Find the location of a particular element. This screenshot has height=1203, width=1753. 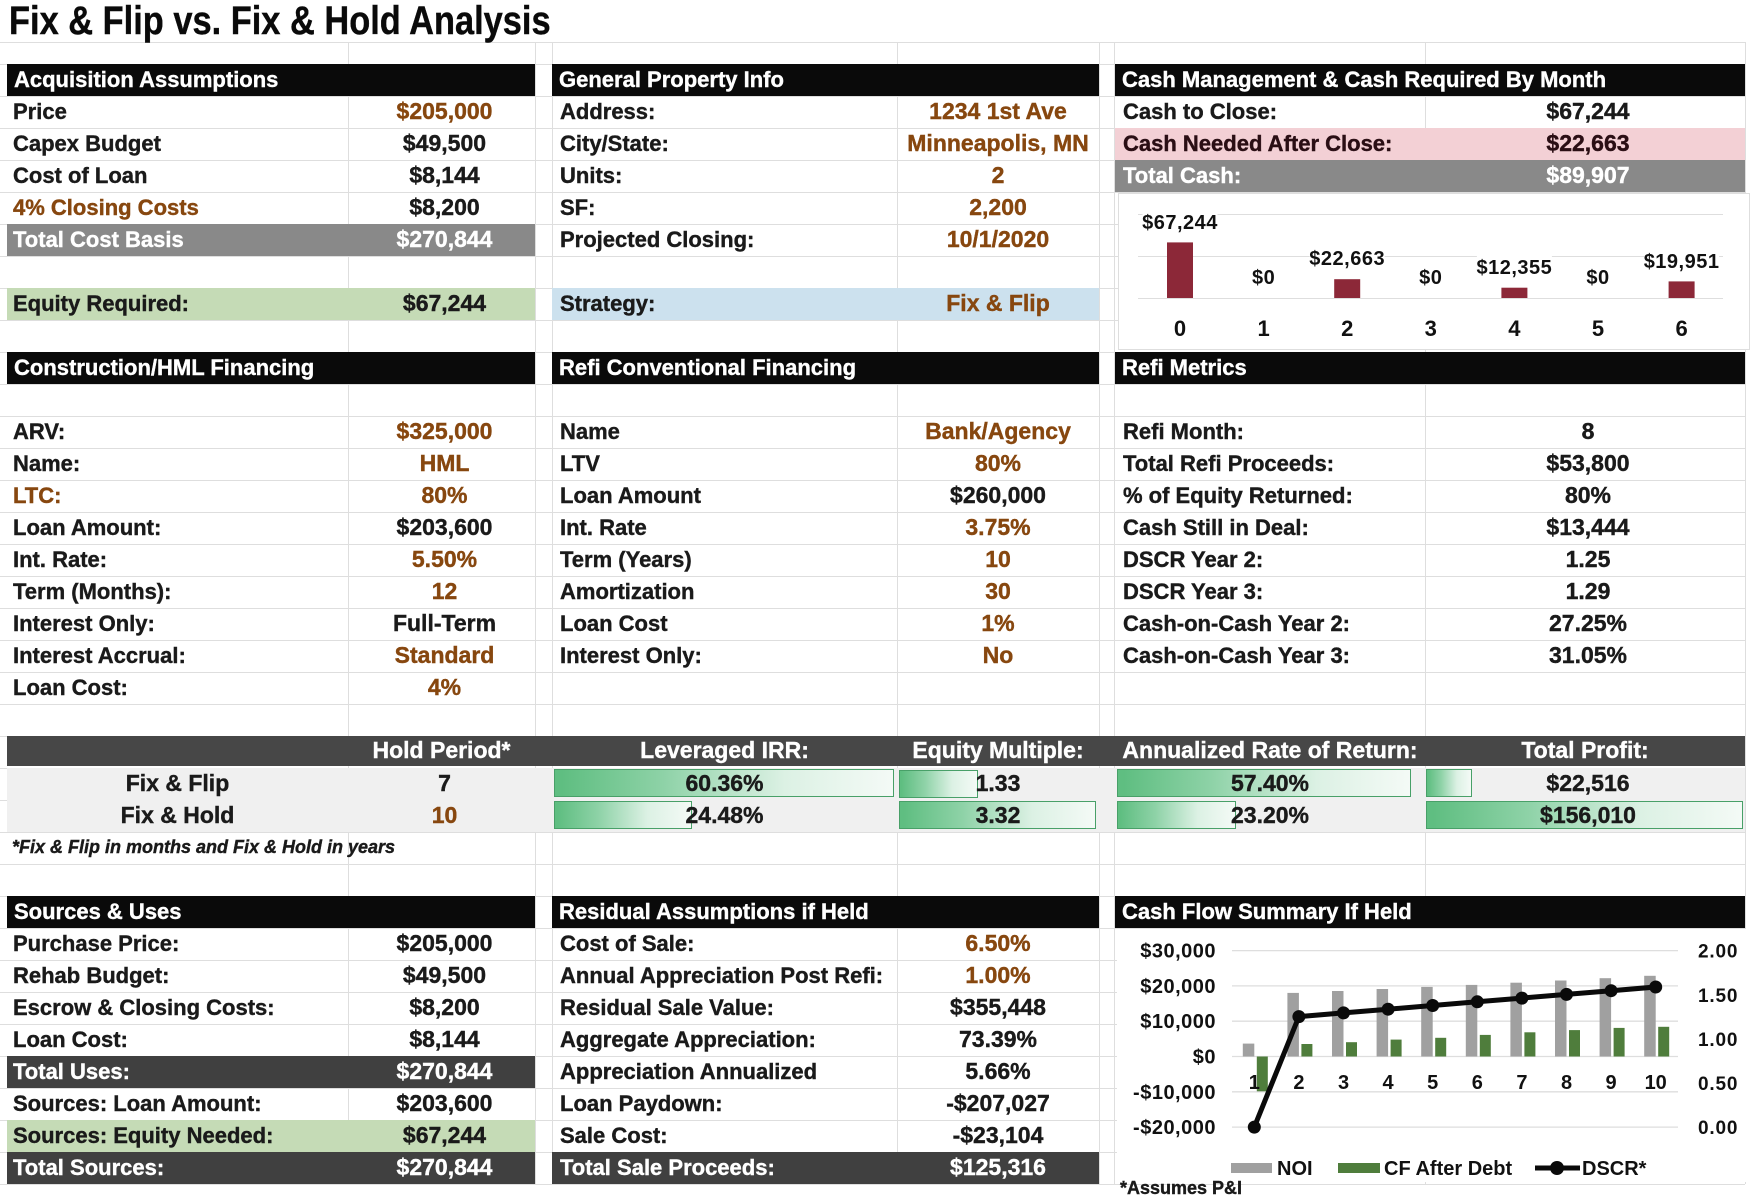

svg-text: 1.50 is located at coordinates (1718, 996).